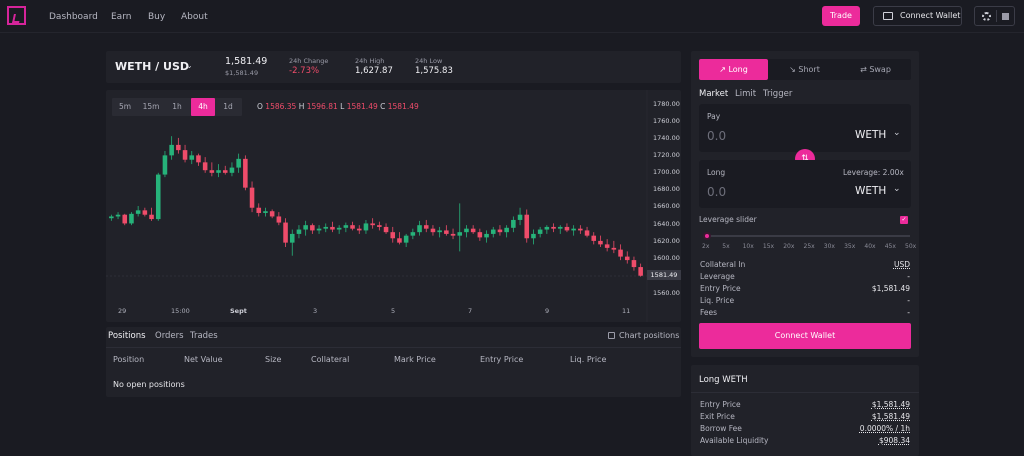 Image resolution: width=1024 pixels, height=456 pixels. What do you see at coordinates (666, 206) in the screenshot?
I see `y-tick-label: 1660.00` at bounding box center [666, 206].